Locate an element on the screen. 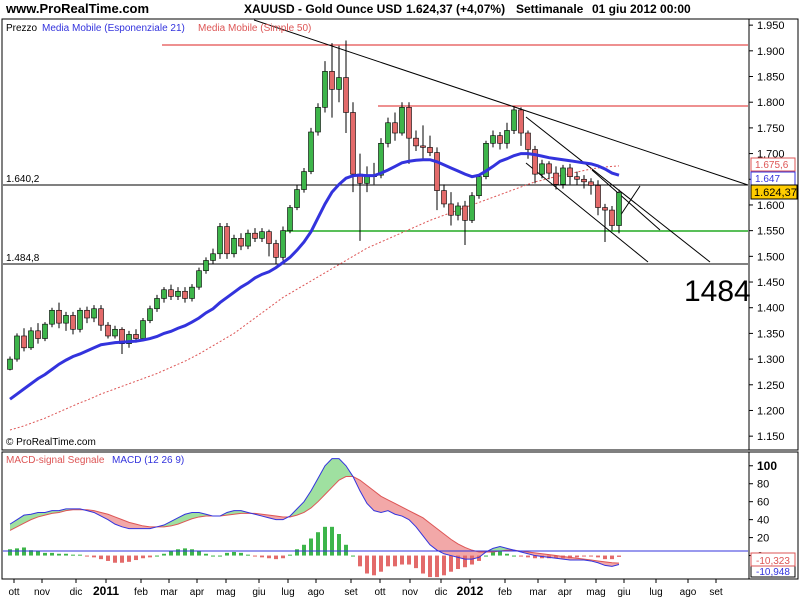 This screenshot has height=600, width=800. x-tick-label: 2012 is located at coordinates (470, 591).